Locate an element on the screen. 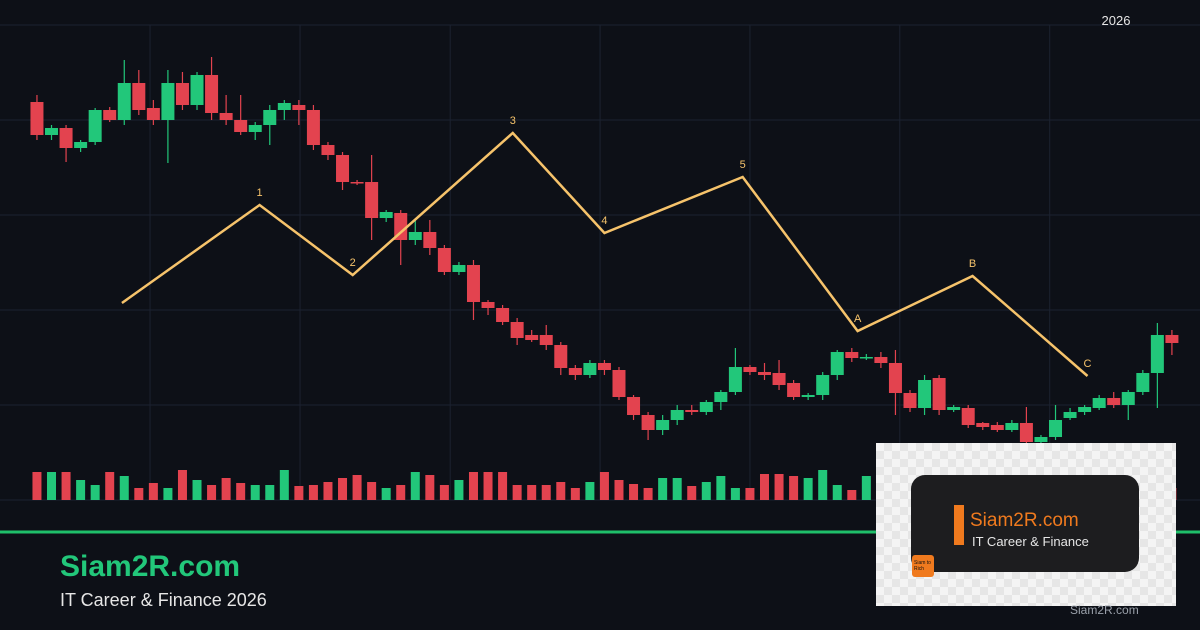  wave-label: 2 is located at coordinates (353, 263).